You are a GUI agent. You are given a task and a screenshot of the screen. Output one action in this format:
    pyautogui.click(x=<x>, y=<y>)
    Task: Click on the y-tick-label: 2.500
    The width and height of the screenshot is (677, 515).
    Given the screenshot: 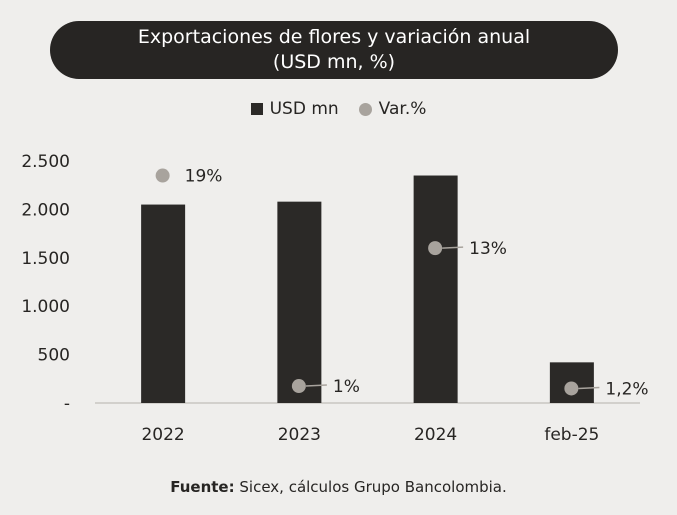 What is the action you would take?
    pyautogui.click(x=45, y=162)
    